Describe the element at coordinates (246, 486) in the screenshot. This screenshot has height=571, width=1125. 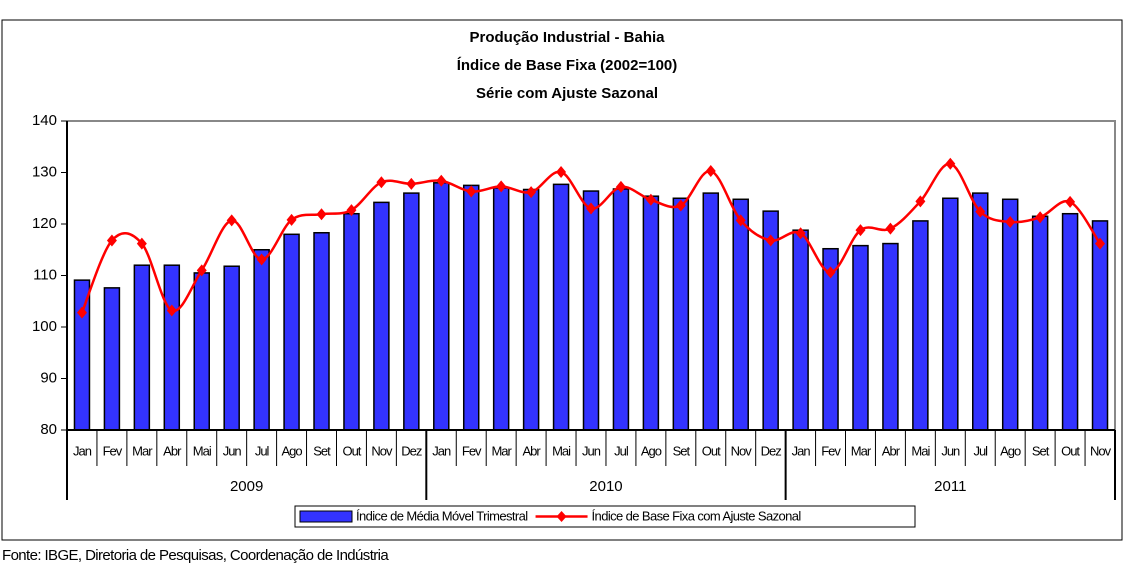
I see `year-label: 2009` at that location.